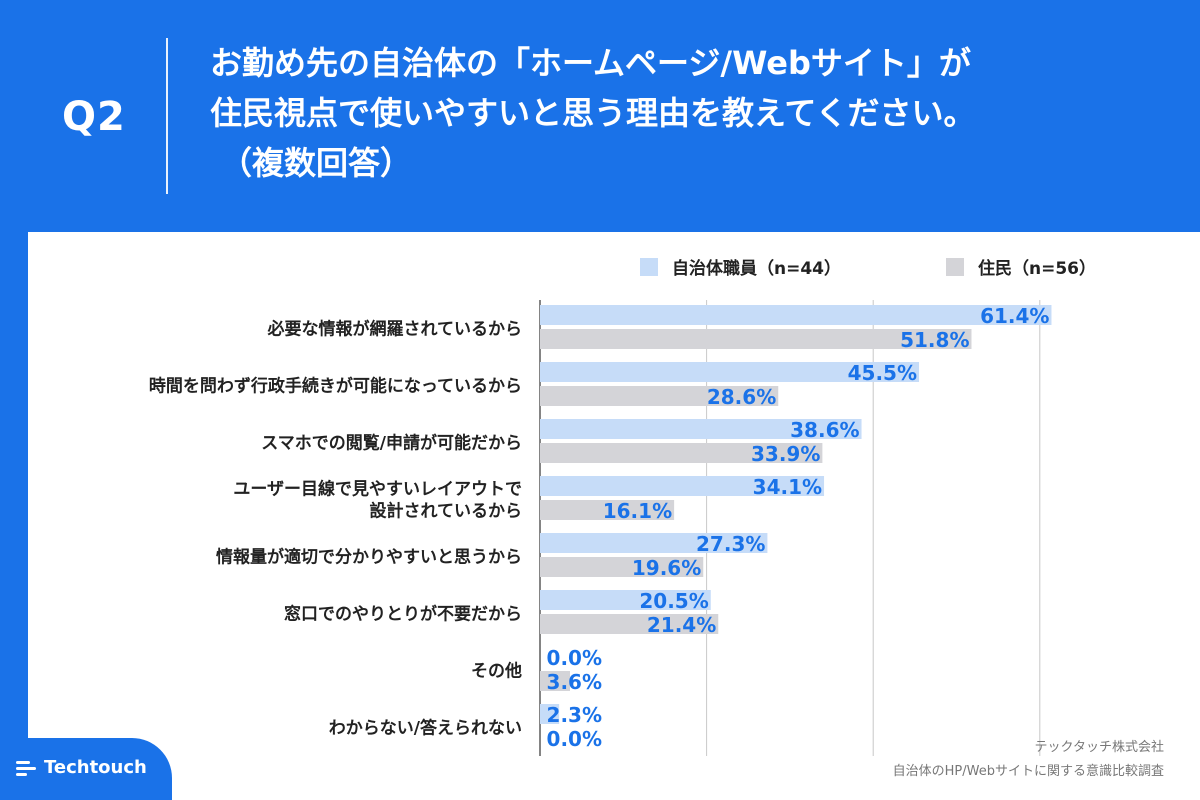  Describe the element at coordinates (757, 269) in the screenshot. I see `legend-label-series1: 自治体職員（n=44）` at that location.